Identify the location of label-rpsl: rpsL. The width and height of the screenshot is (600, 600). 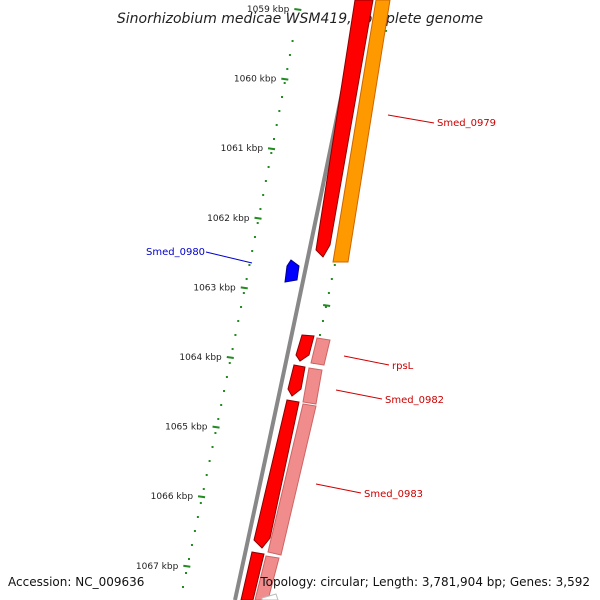
(403, 366).